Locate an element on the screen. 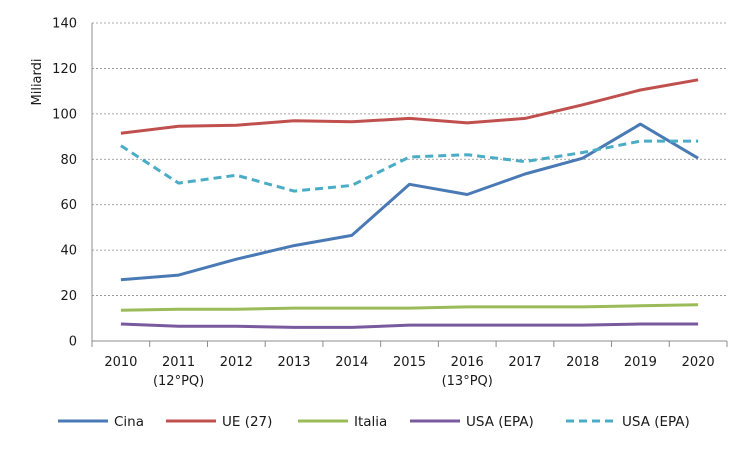 The height and width of the screenshot is (453, 750). x-tick-sublabel: (13°PQ) is located at coordinates (467, 381).